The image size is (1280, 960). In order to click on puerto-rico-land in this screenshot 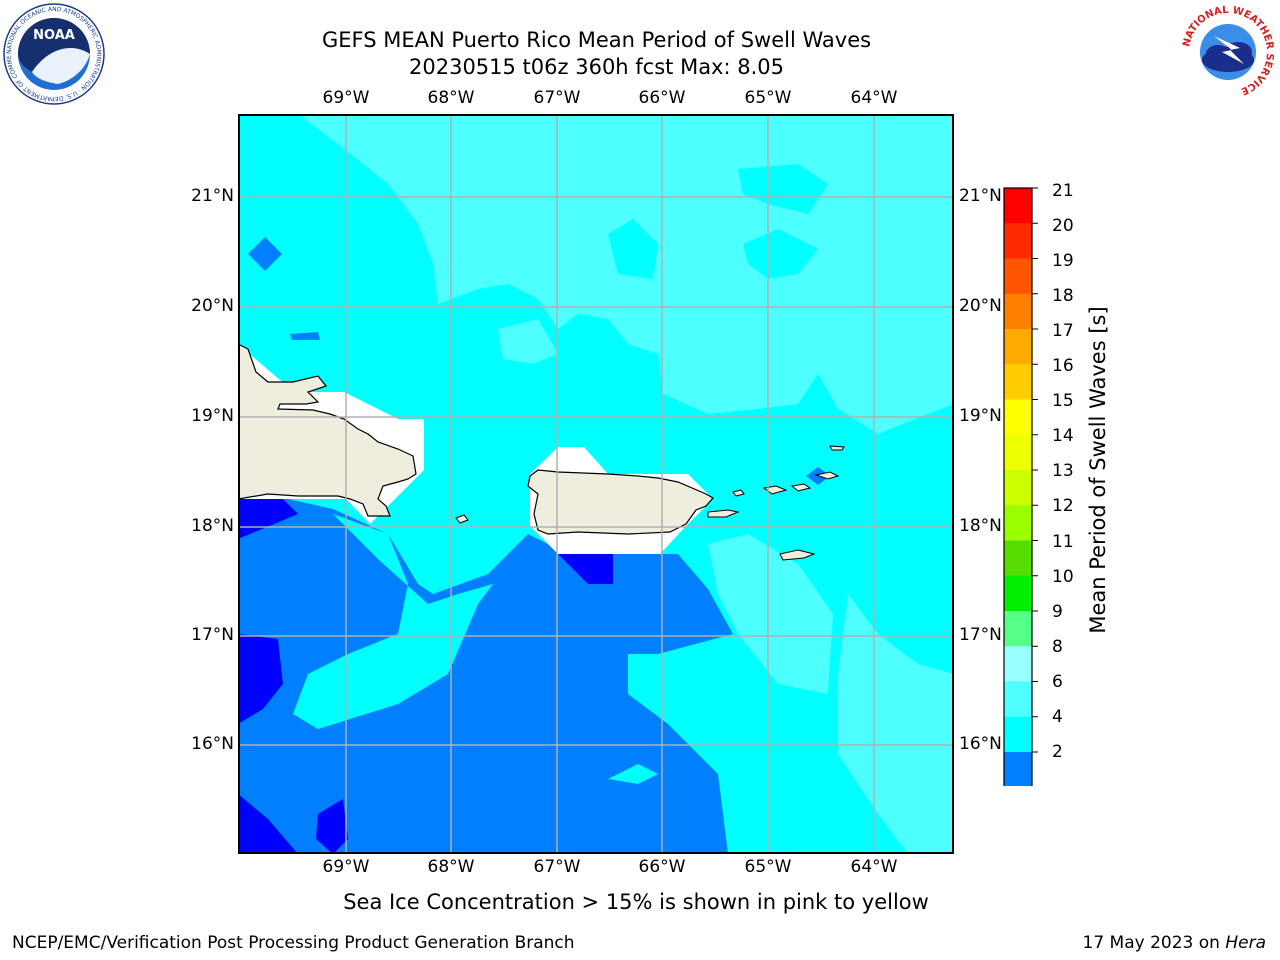, I will do `click(620, 502)`.